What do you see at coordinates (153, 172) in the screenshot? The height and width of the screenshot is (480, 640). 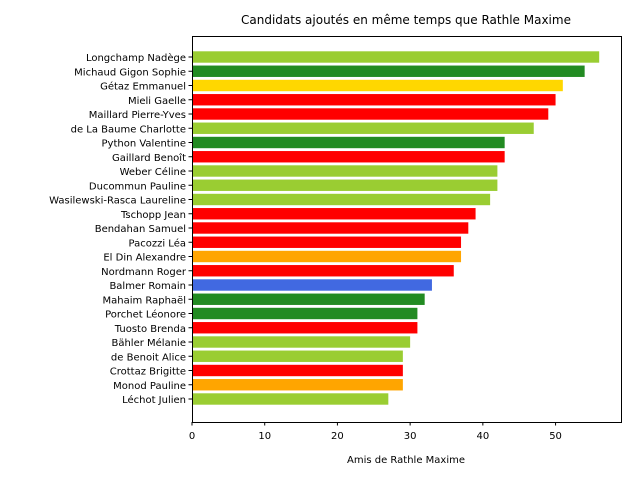 I see `y-tick-label: Weber Céline` at bounding box center [153, 172].